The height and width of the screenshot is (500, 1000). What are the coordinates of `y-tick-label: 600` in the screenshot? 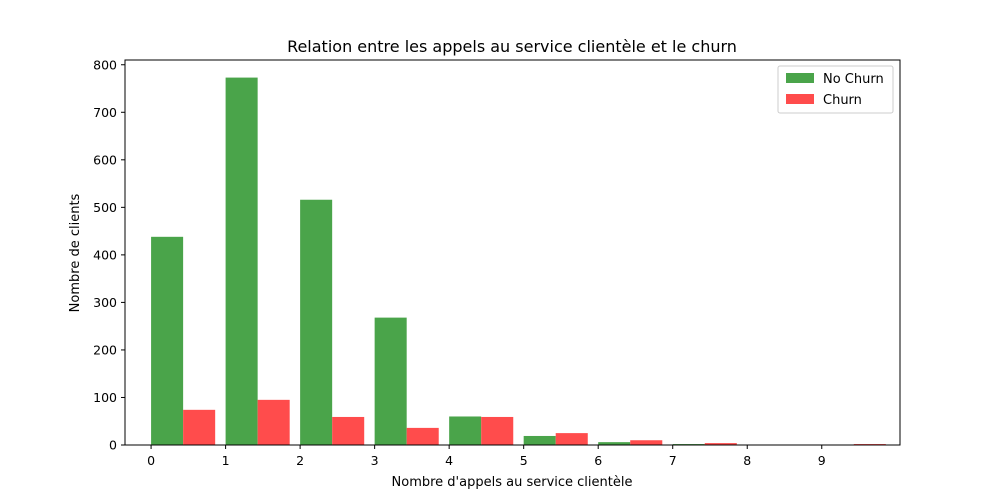 It's located at (105, 159).